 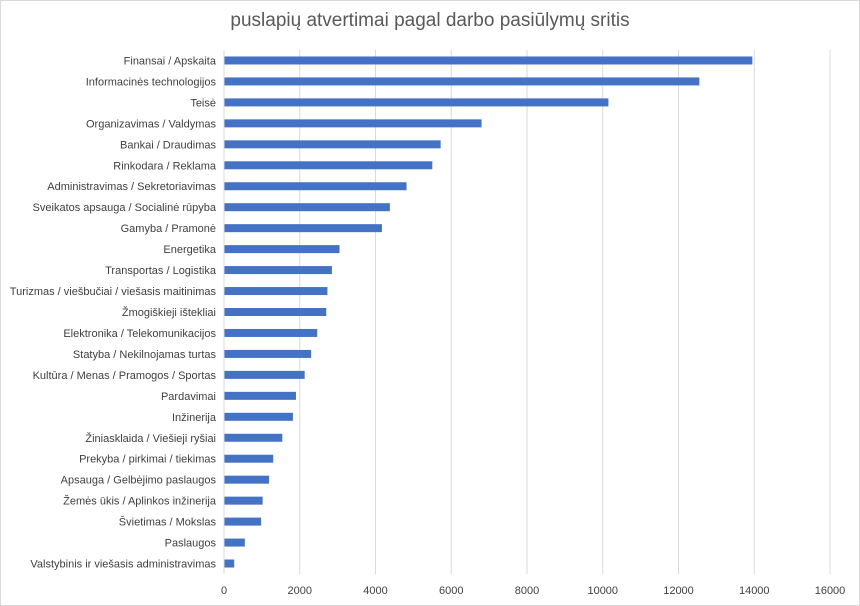 What do you see at coordinates (602, 591) in the screenshot?
I see `x-tick-label: 10000` at bounding box center [602, 591].